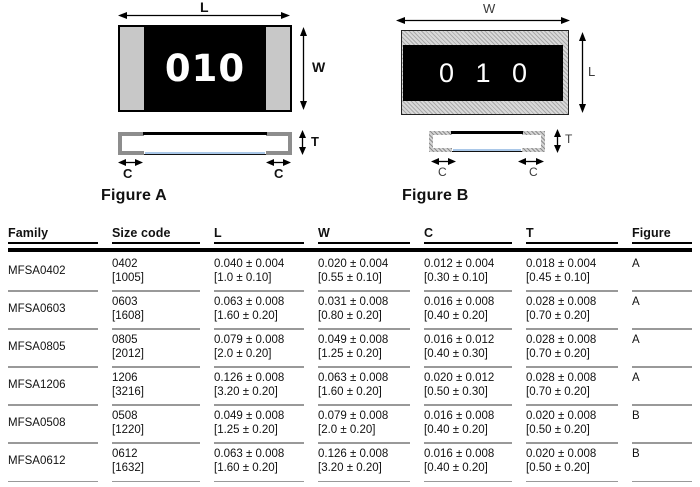 The image size is (700, 487). What do you see at coordinates (371, 385) in the screenshot?
I see `cell-w: 0.063 ± 0.008 [1.60 ± 0.20]` at bounding box center [371, 385].